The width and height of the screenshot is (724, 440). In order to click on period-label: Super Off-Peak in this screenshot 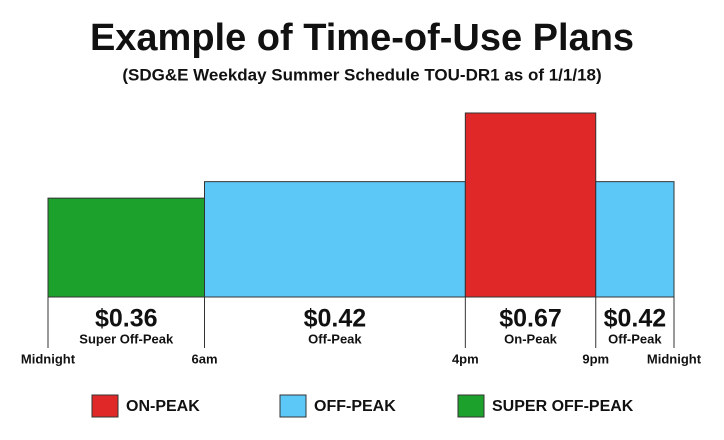, I will do `click(126, 338)`.